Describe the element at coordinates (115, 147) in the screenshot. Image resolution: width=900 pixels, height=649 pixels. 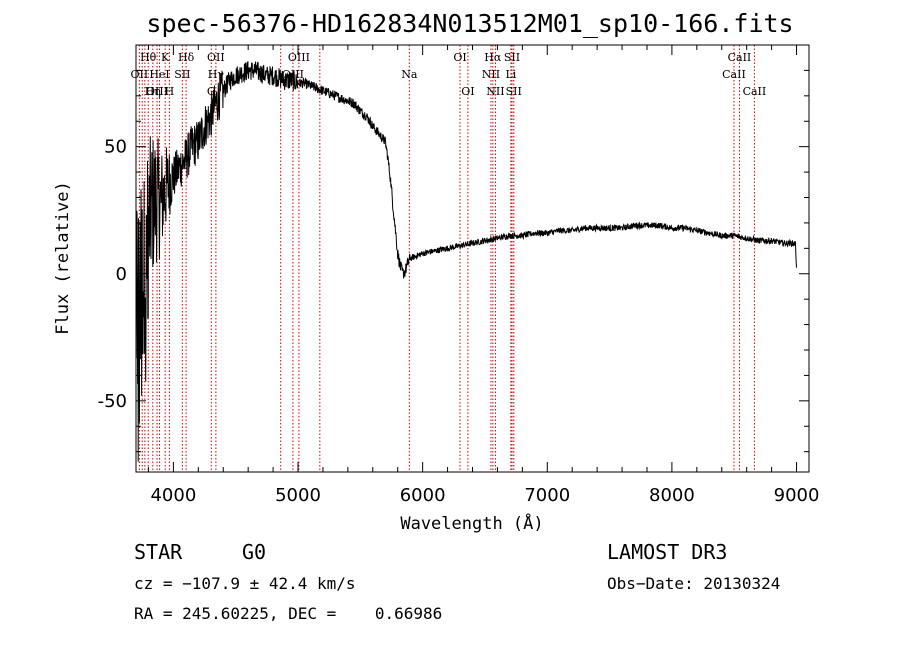
I see `y-tick-label: 50` at that location.